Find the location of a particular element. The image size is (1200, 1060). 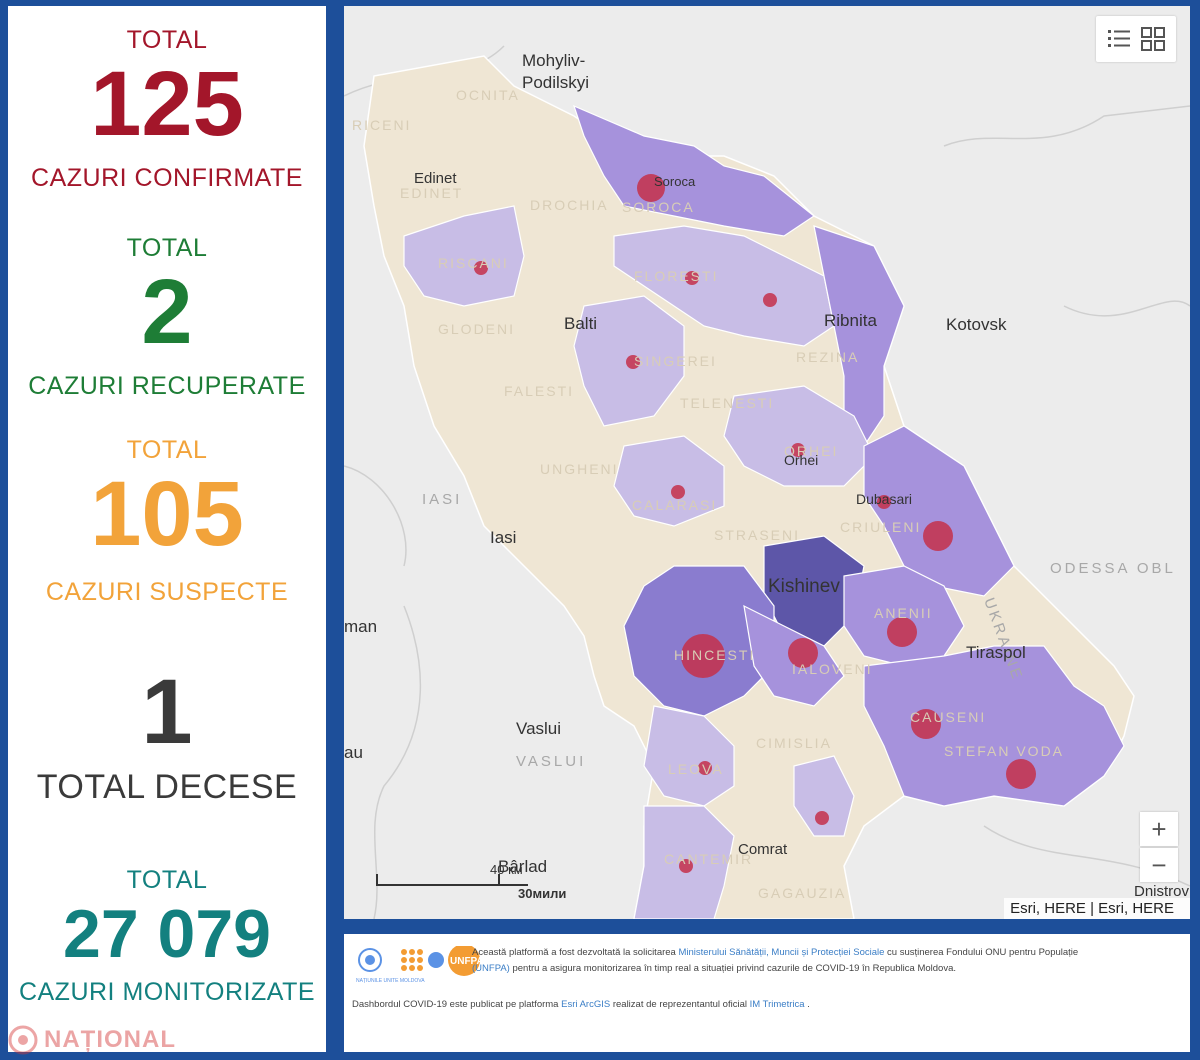

city-label: Dnistrov is located at coordinates (1162, 891).